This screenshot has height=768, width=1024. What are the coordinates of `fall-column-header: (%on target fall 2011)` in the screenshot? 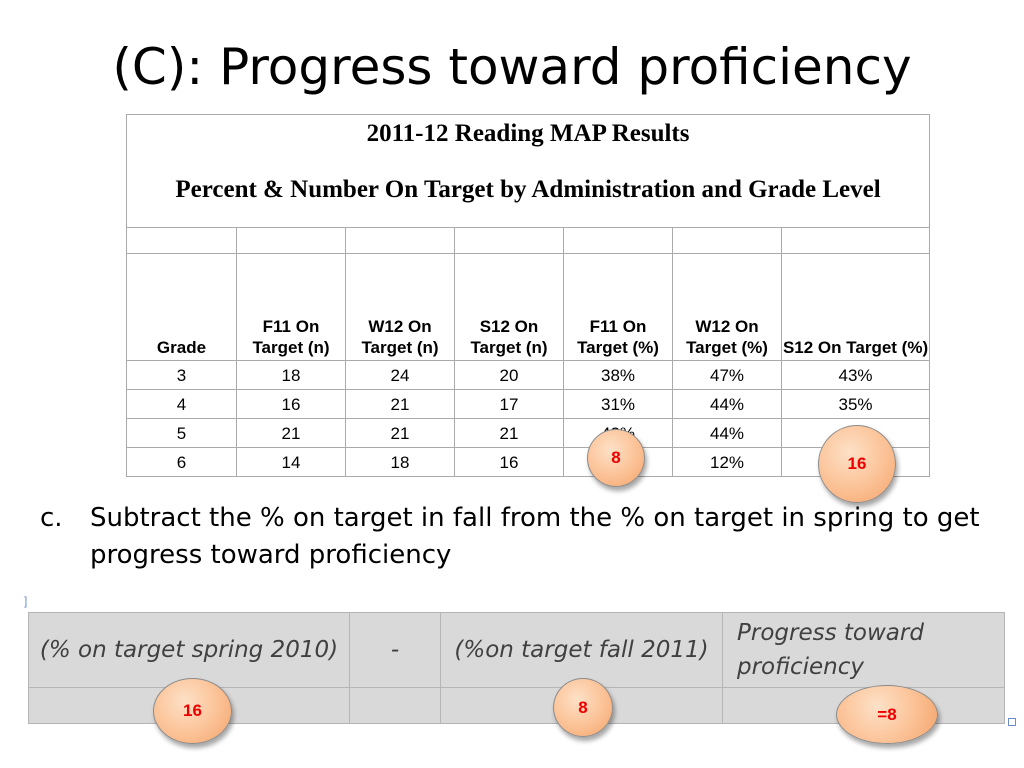 It's located at (581, 650).